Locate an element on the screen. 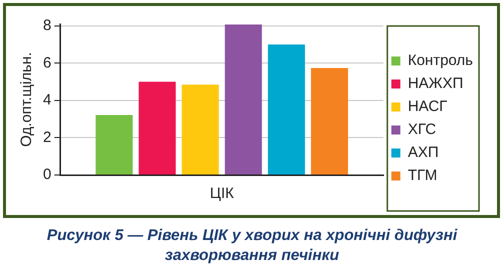 The image size is (504, 278). y-tick-label: 0 is located at coordinates (47, 175).